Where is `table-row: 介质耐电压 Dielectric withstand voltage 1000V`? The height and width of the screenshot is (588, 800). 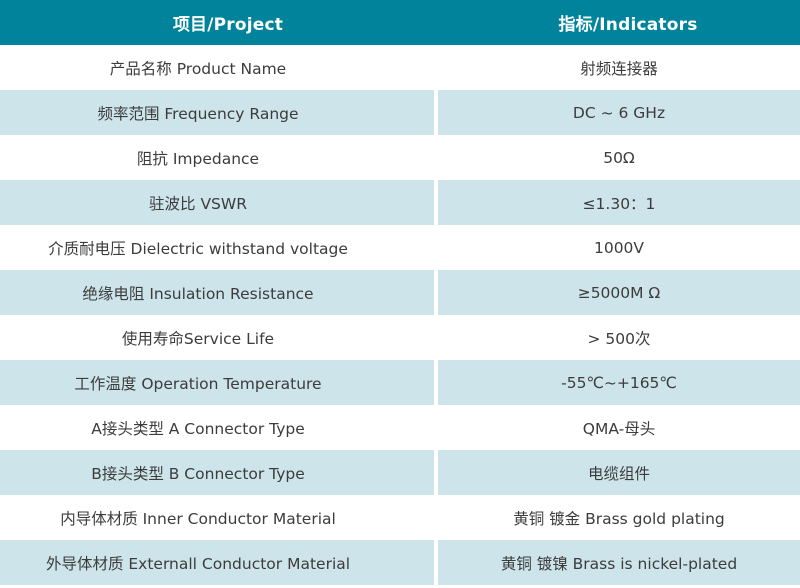
table-row: 介质耐电压 Dielectric withstand voltage 1000V is located at coordinates (400, 247).